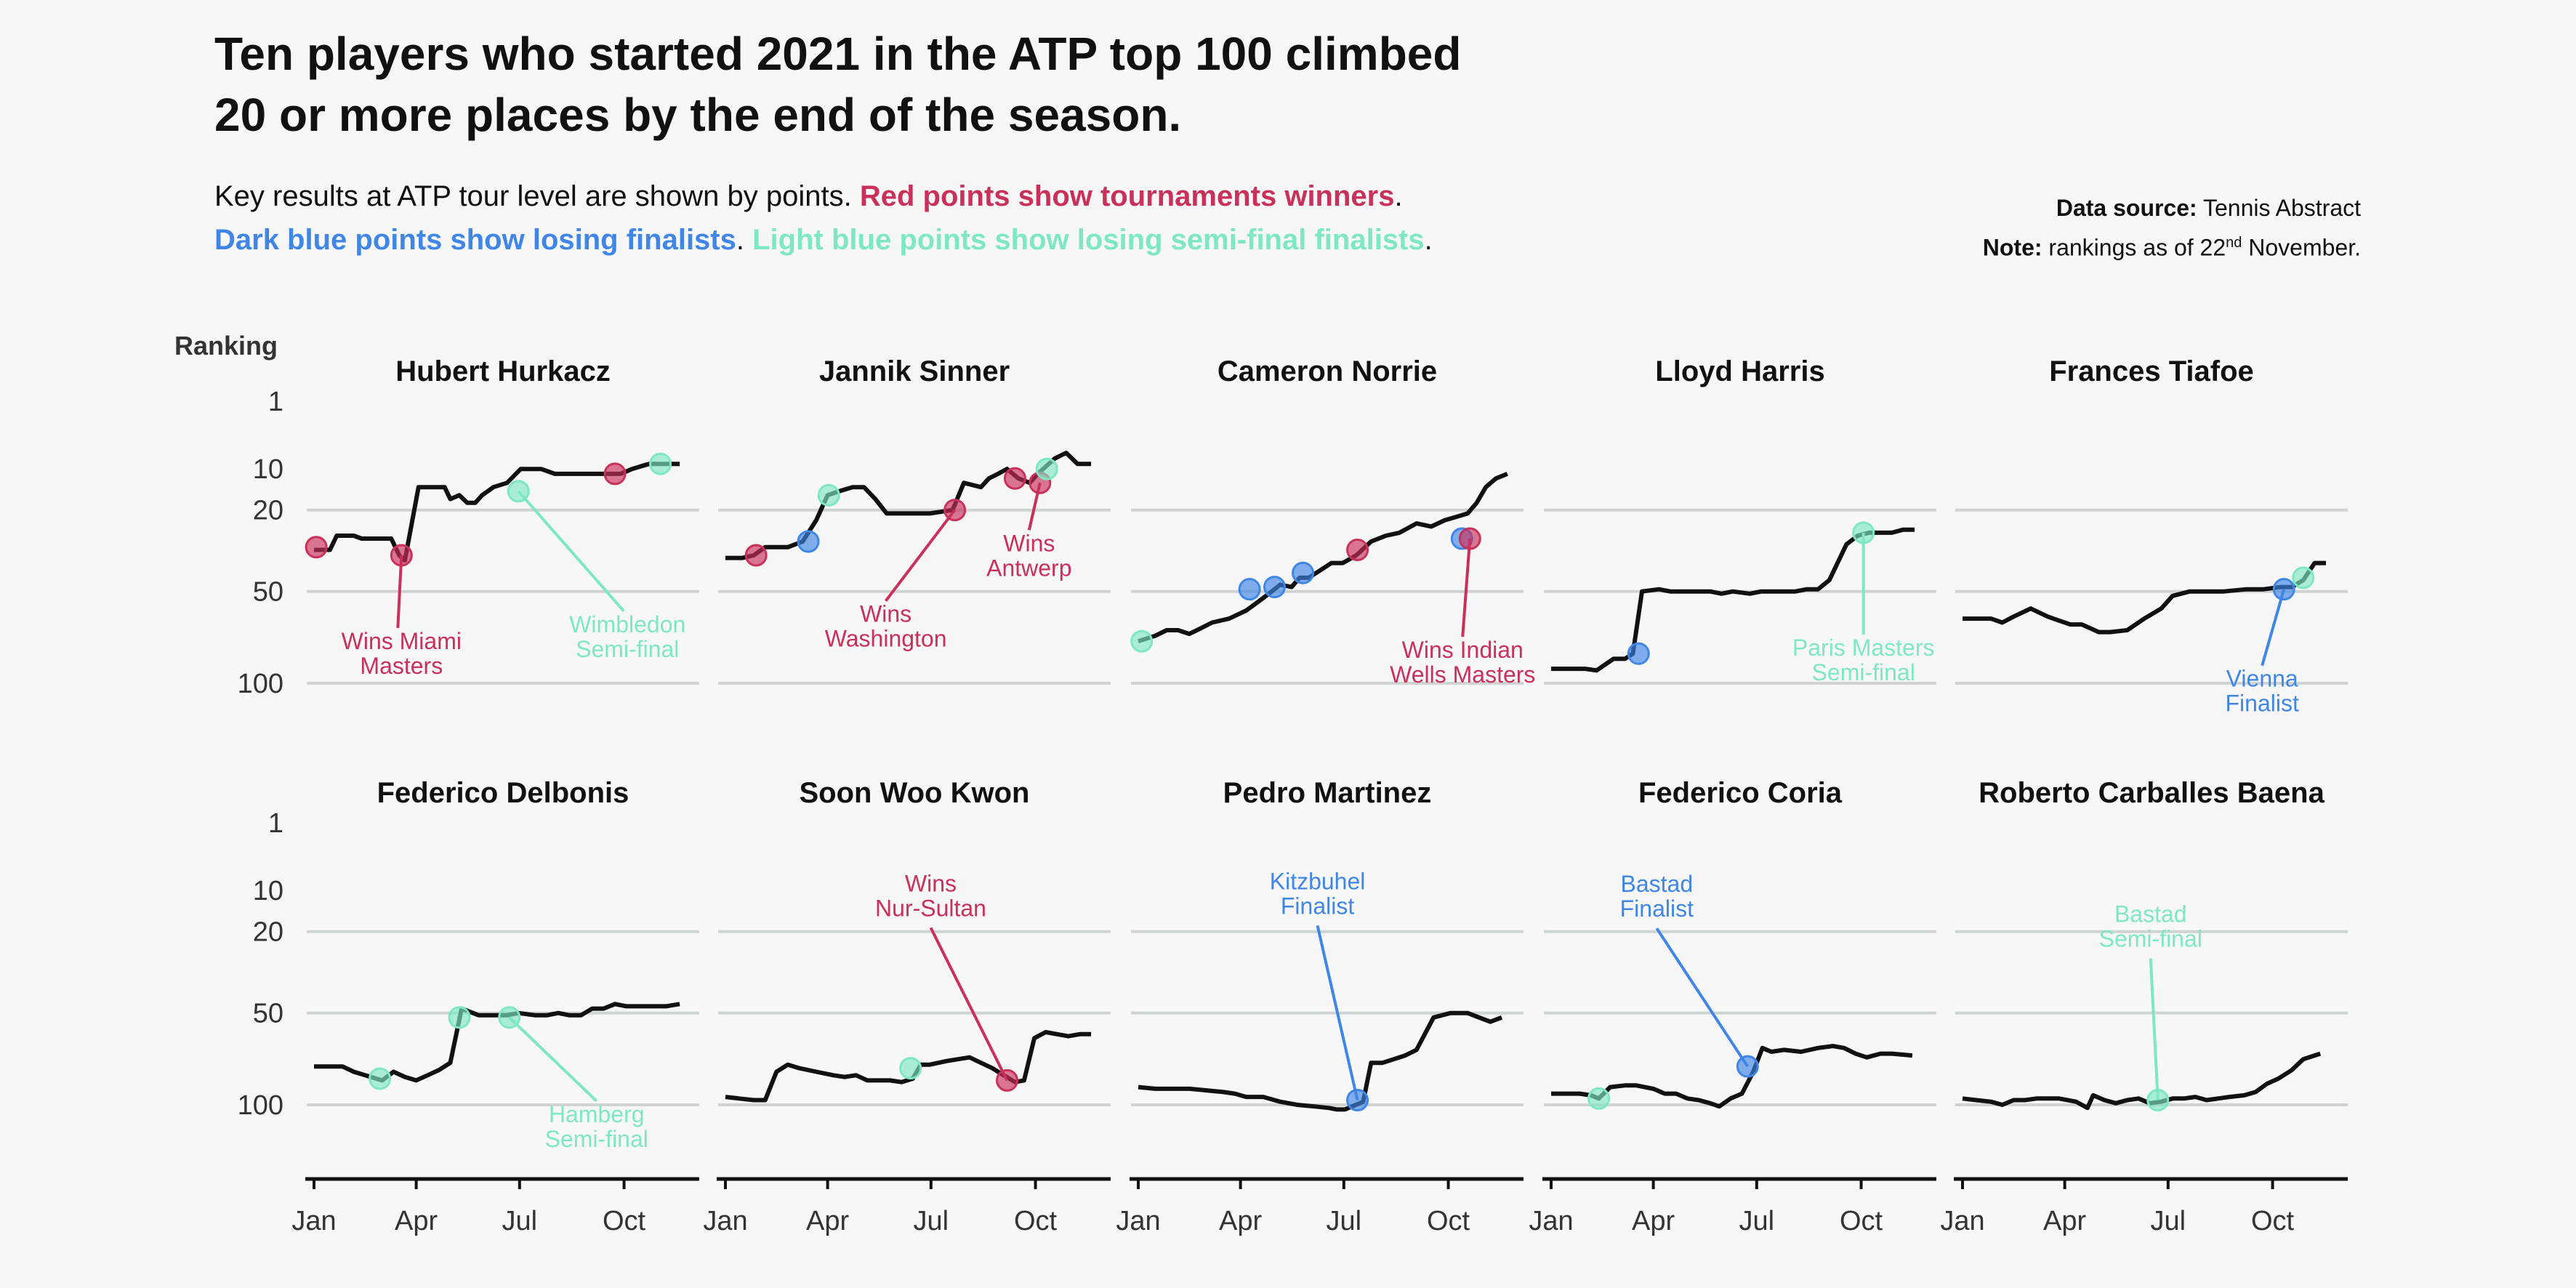 The width and height of the screenshot is (2576, 1288). Describe the element at coordinates (914, 371) in the screenshot. I see `panel-title: Jannik Sinner` at that location.